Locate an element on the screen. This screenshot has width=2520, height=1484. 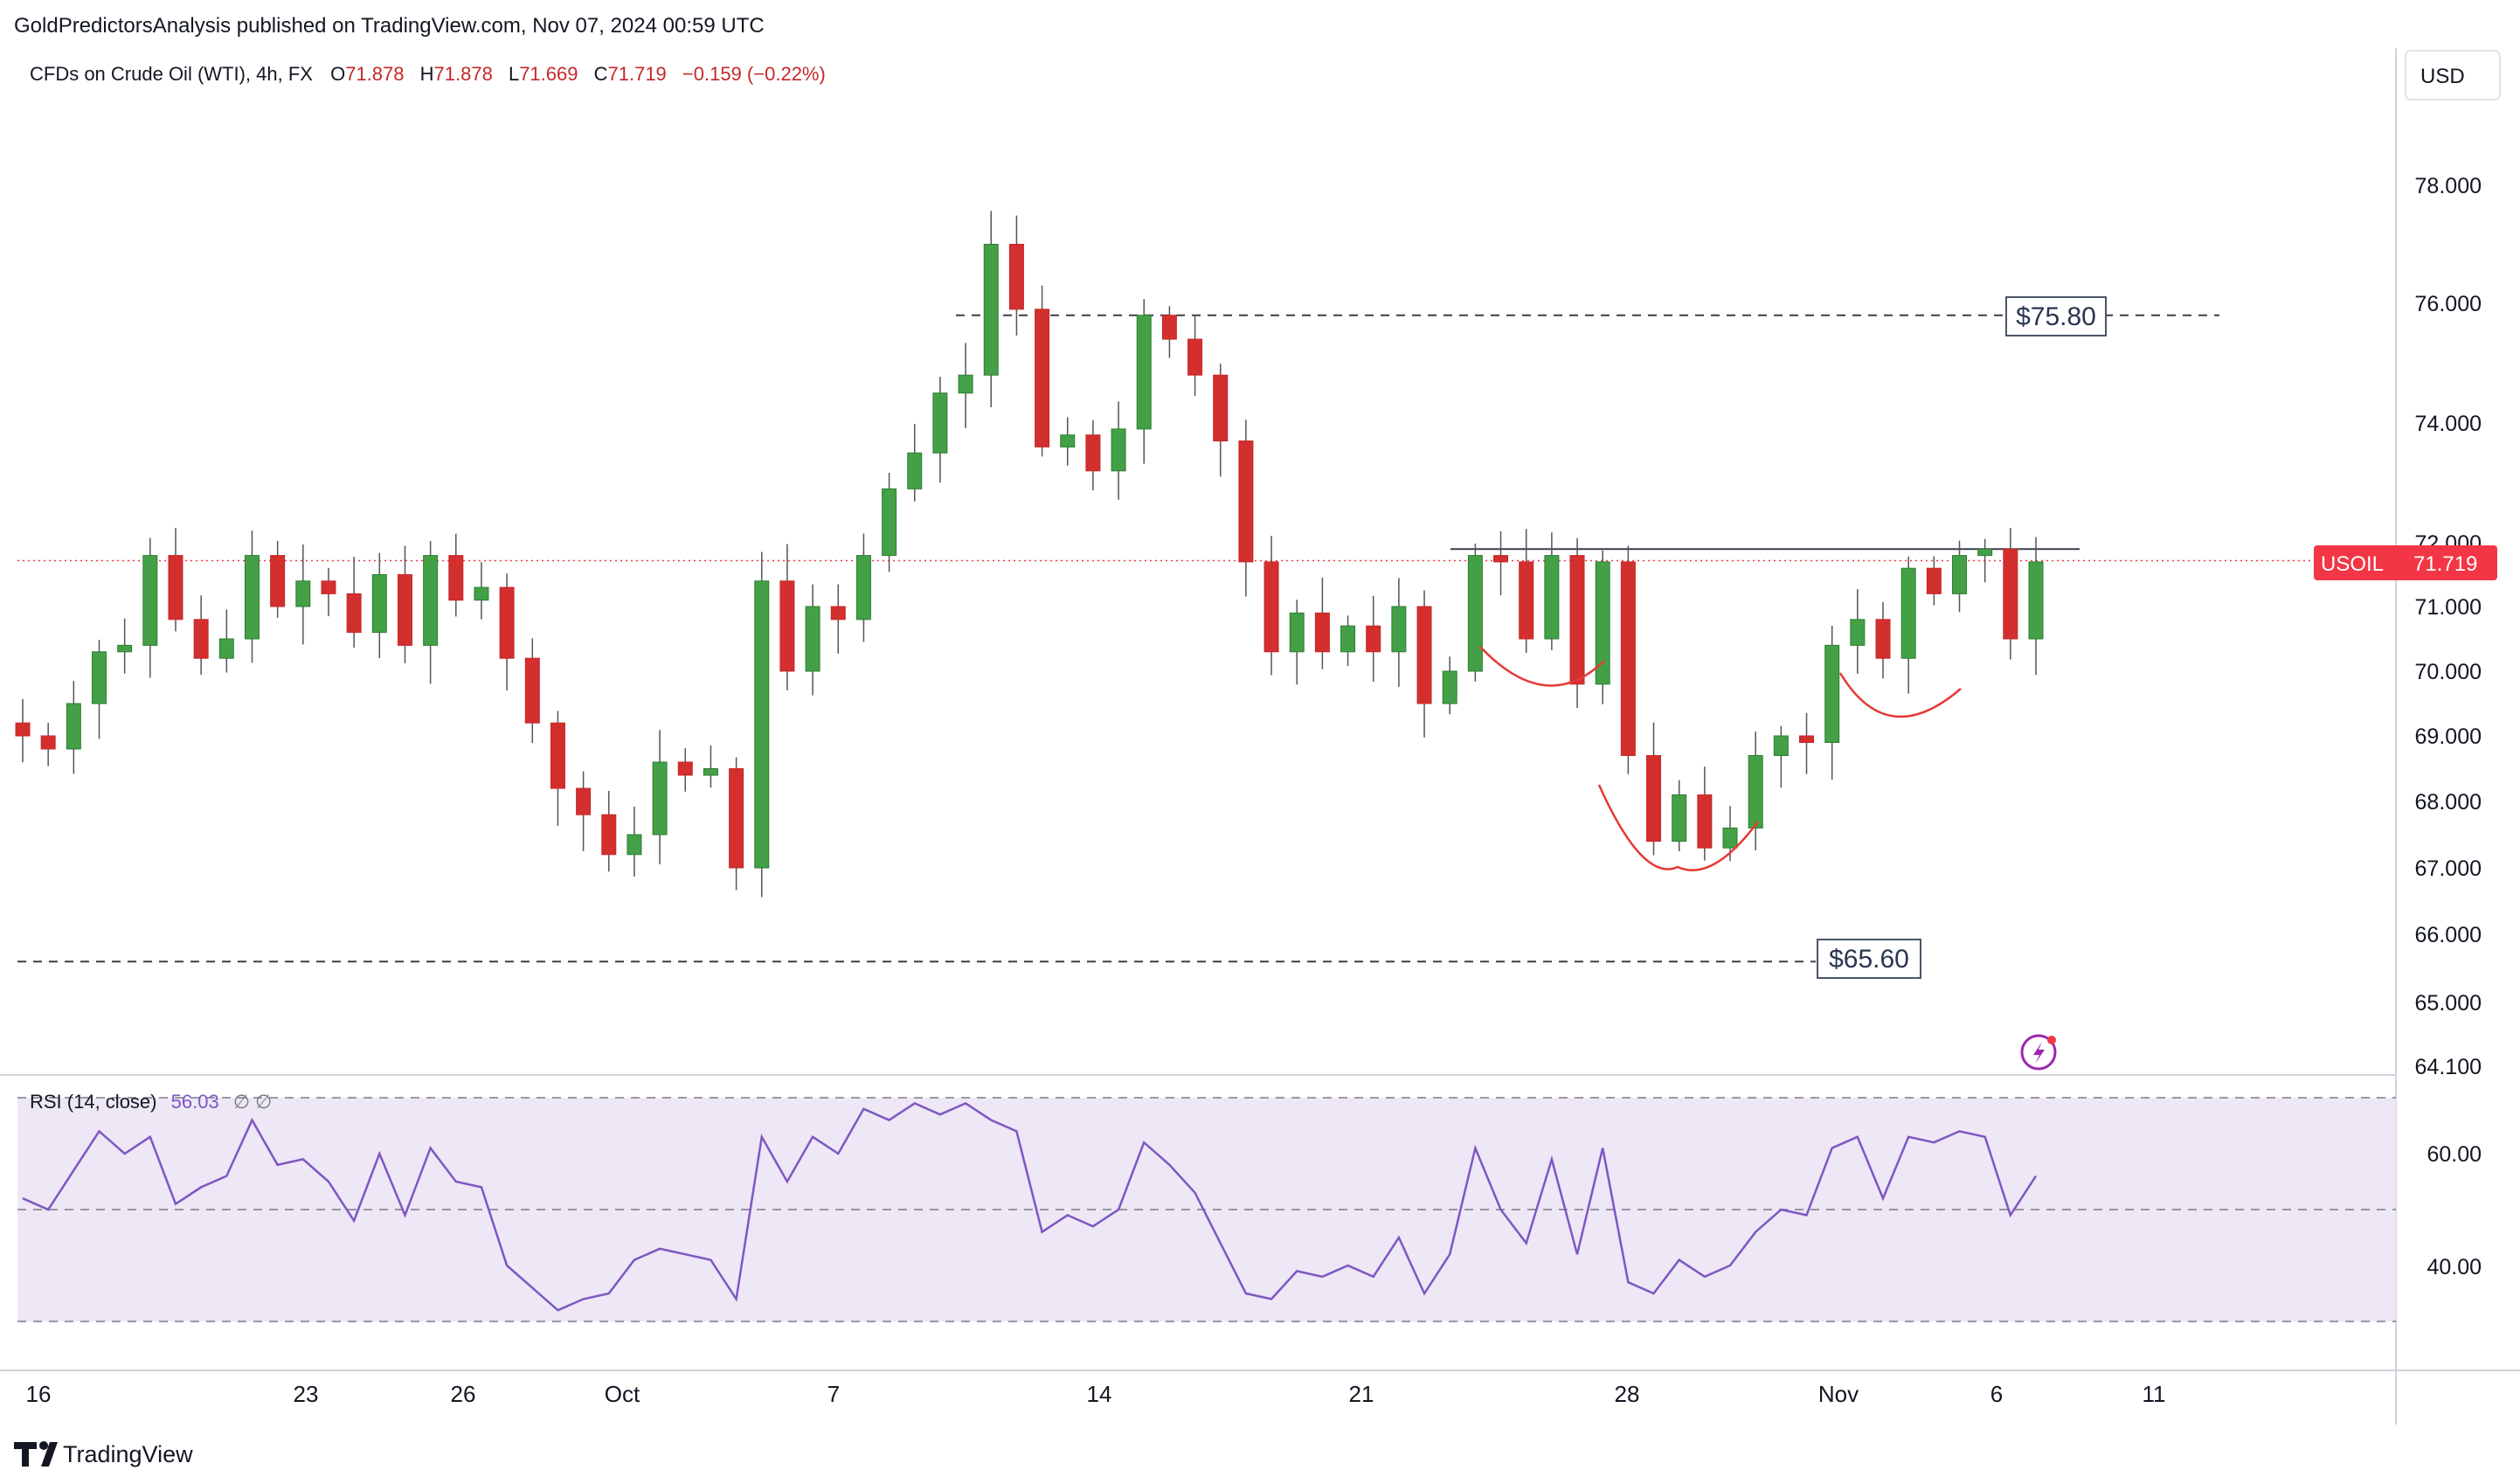
symbol-label: CFDs on Crude Oil (WTI), 4h, FX is located at coordinates (171, 74).